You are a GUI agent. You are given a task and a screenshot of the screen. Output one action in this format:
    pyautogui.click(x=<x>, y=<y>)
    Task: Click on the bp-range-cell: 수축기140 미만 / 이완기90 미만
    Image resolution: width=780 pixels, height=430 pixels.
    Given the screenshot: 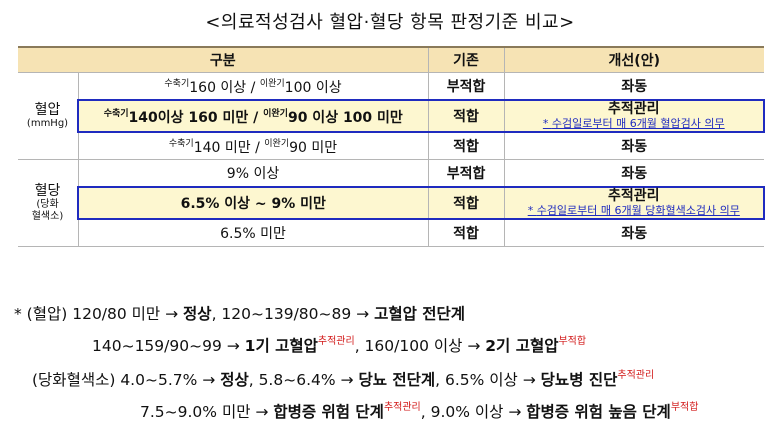 What is the action you would take?
    pyautogui.click(x=253, y=146)
    